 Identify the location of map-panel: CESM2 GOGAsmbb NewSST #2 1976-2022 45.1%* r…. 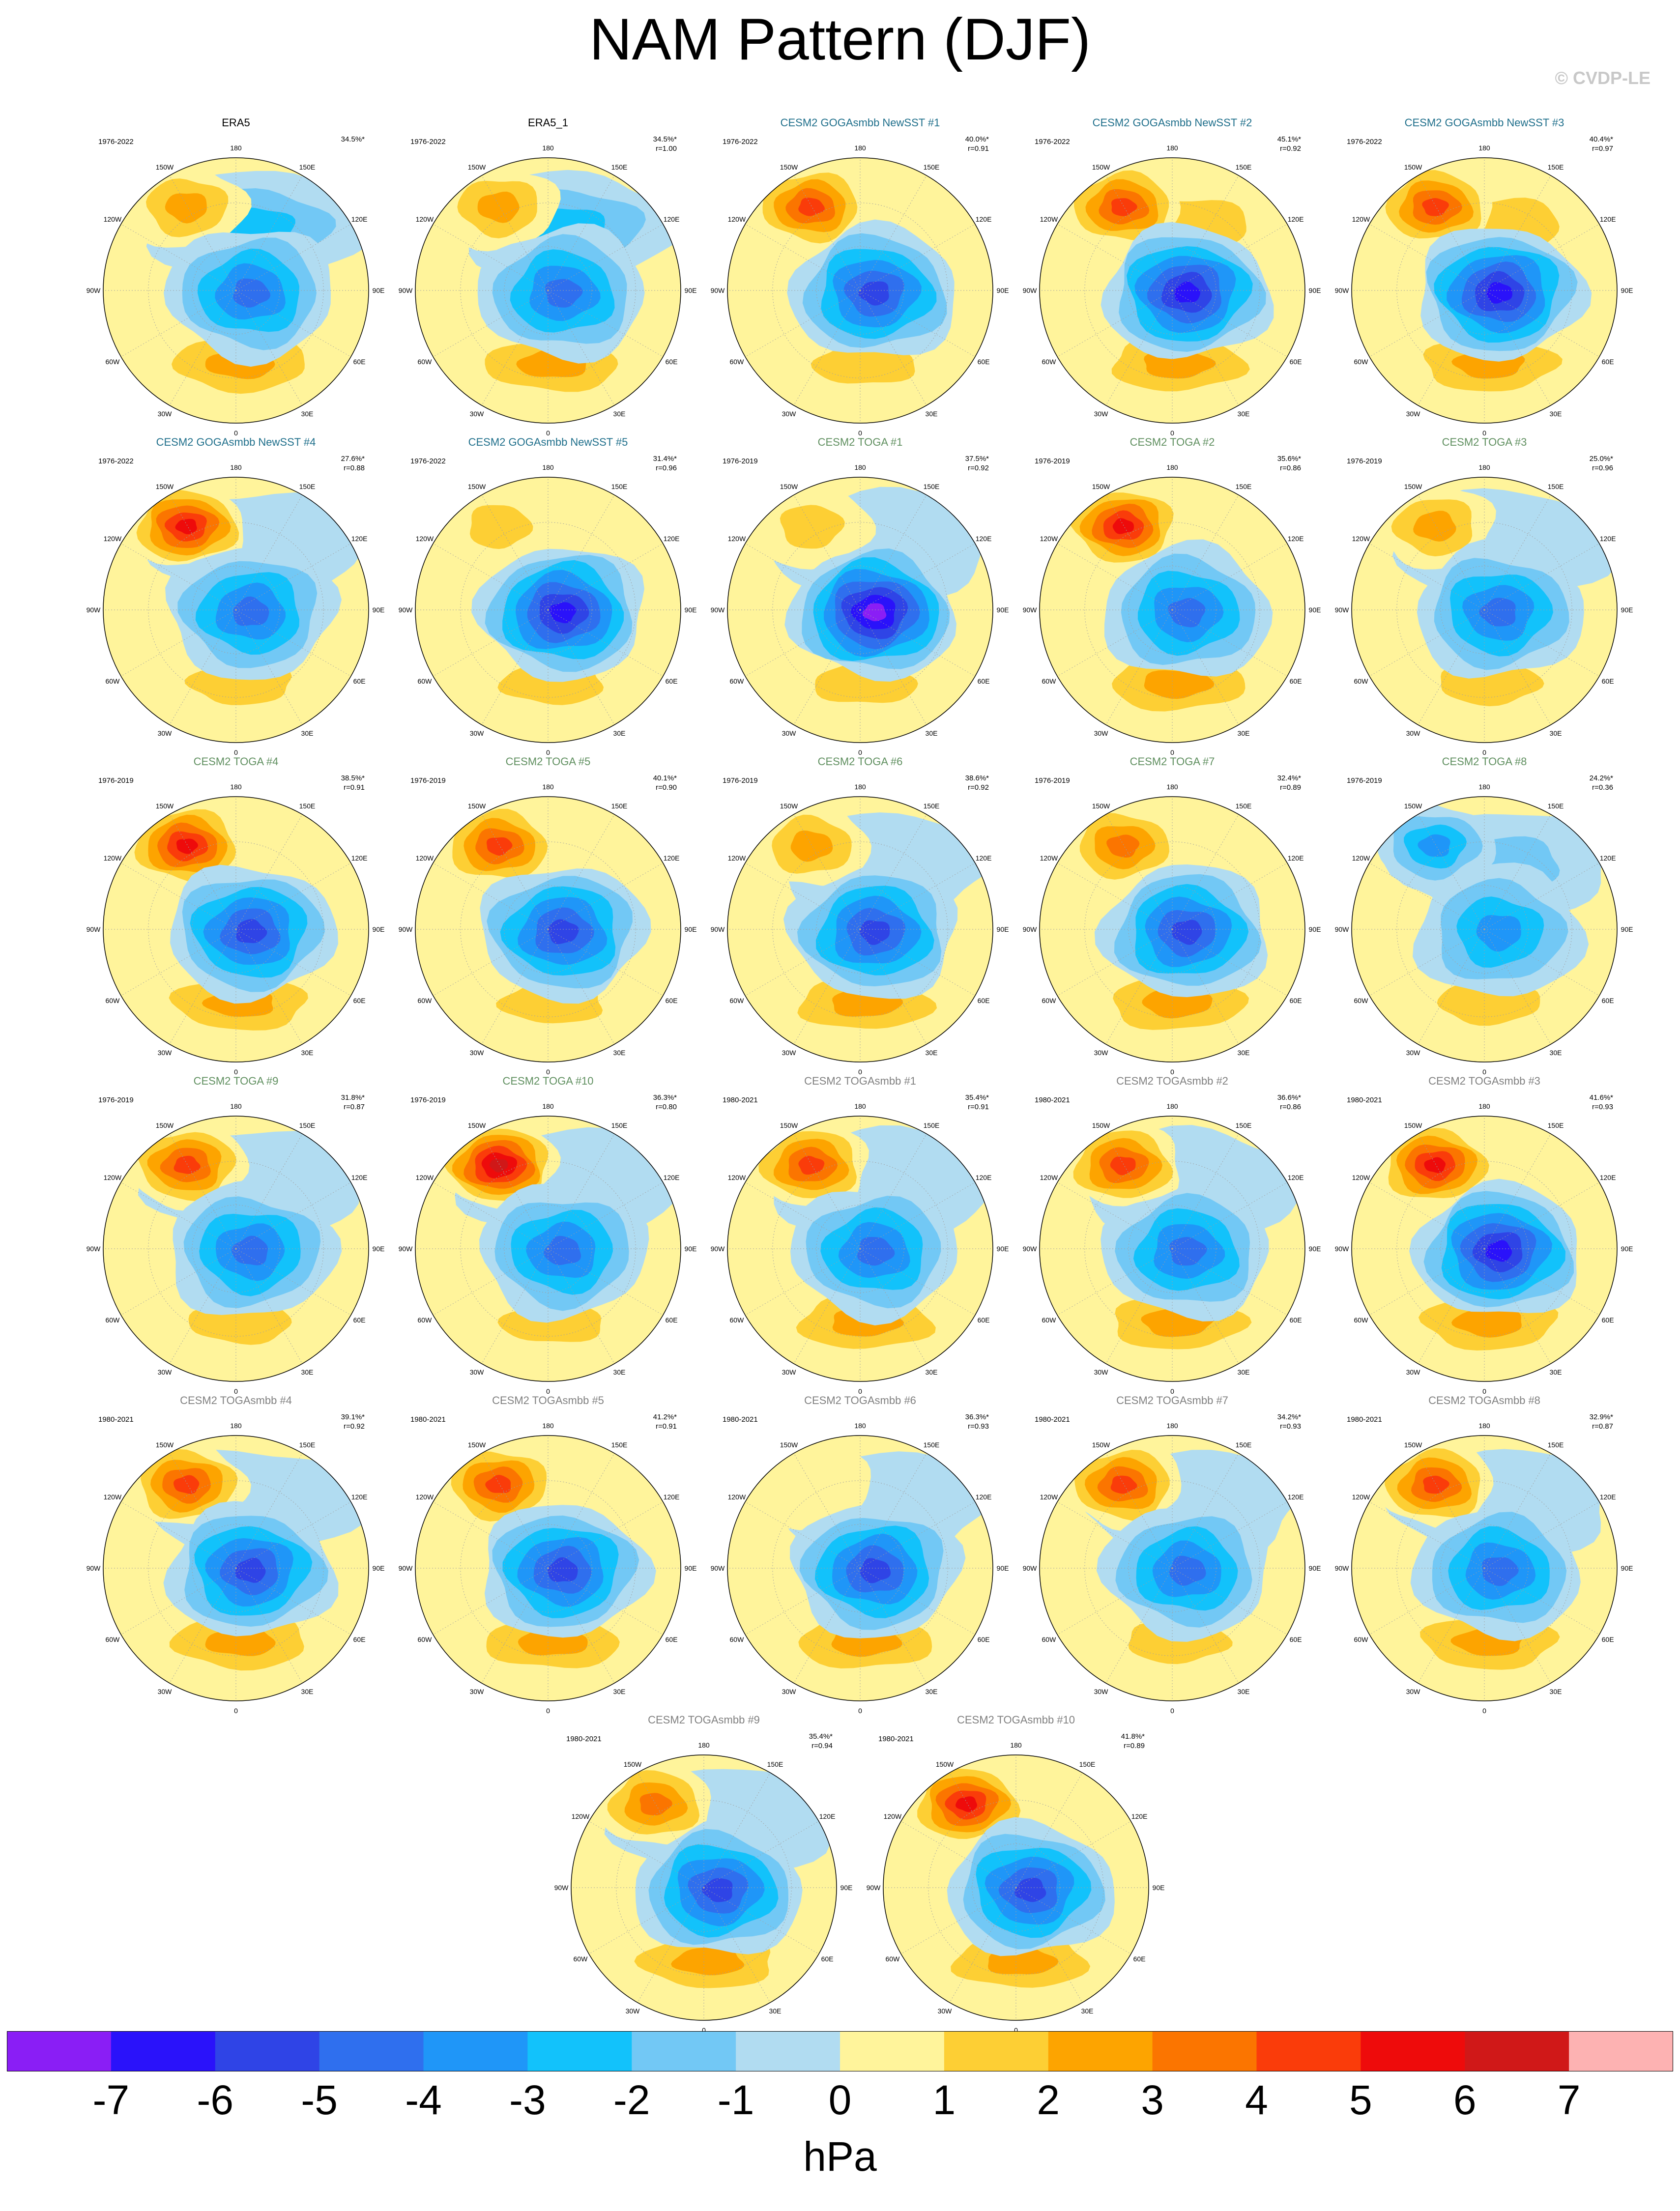
(1172, 276).